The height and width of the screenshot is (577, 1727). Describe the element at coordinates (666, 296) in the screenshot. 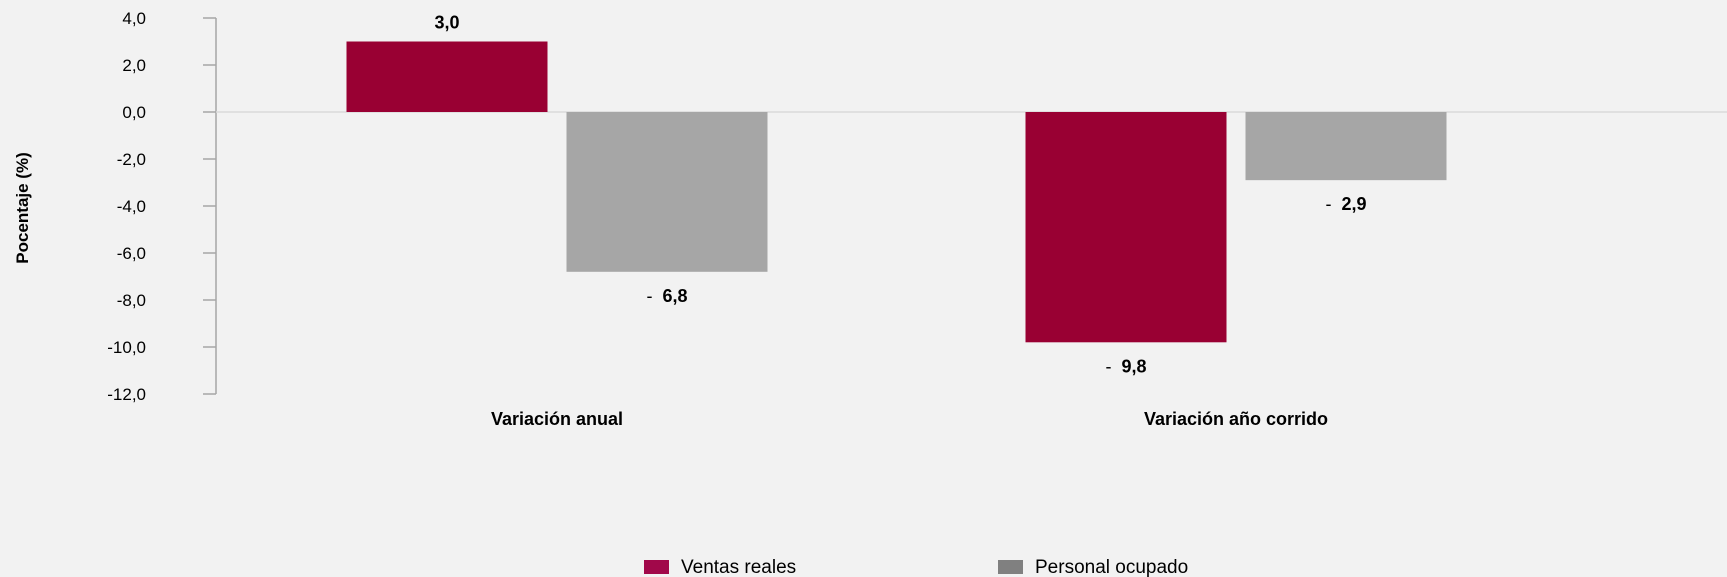

I see `data-label: - 6,8` at that location.